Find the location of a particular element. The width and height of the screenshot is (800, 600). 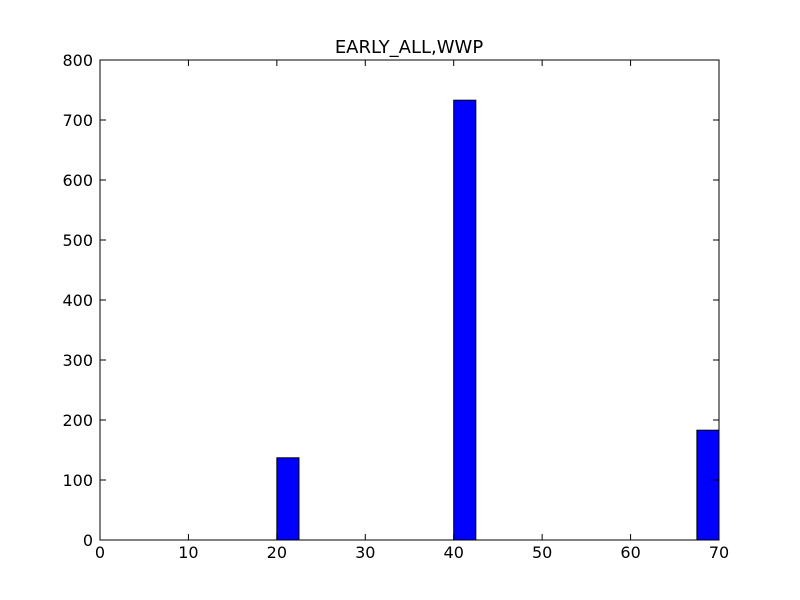

y-tick-label-6: 600 is located at coordinates (77, 180).